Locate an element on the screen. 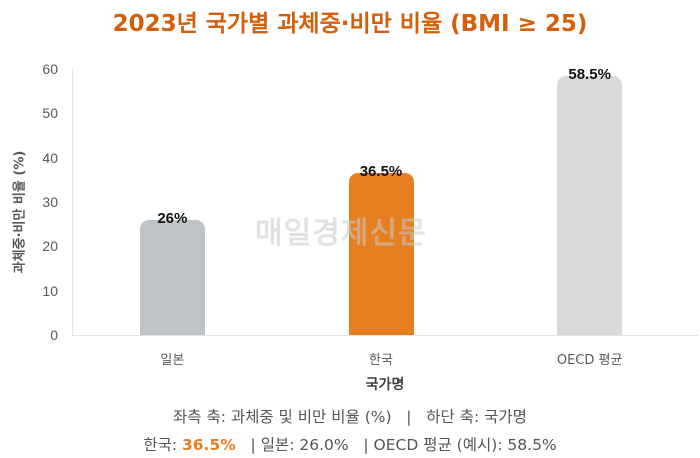  chart-title: 2023년 국가별 과체중·비만 비율 (BMI ≥ 25) is located at coordinates (350, 24).